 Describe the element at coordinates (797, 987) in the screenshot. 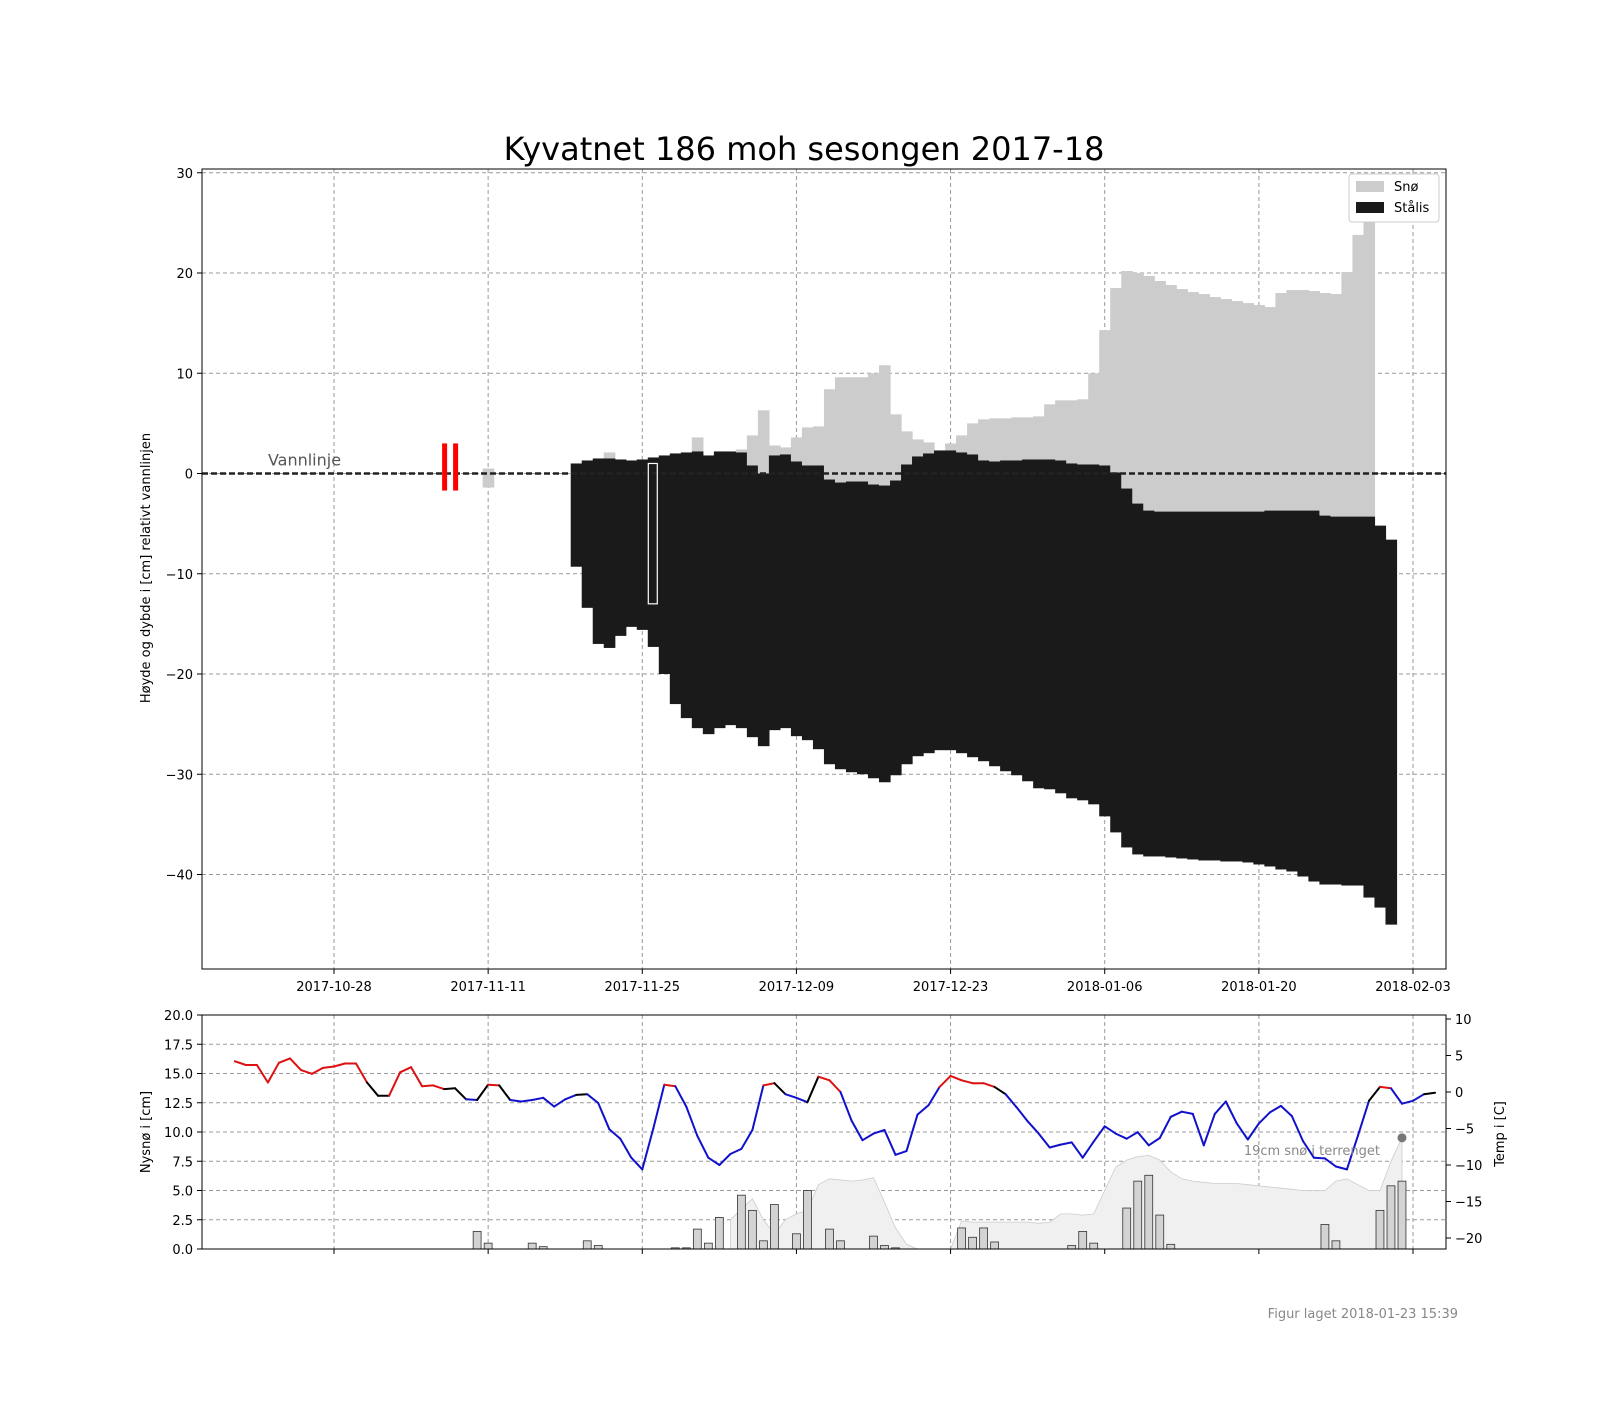

I see `top-x-tick-label: 2017-12-09` at that location.